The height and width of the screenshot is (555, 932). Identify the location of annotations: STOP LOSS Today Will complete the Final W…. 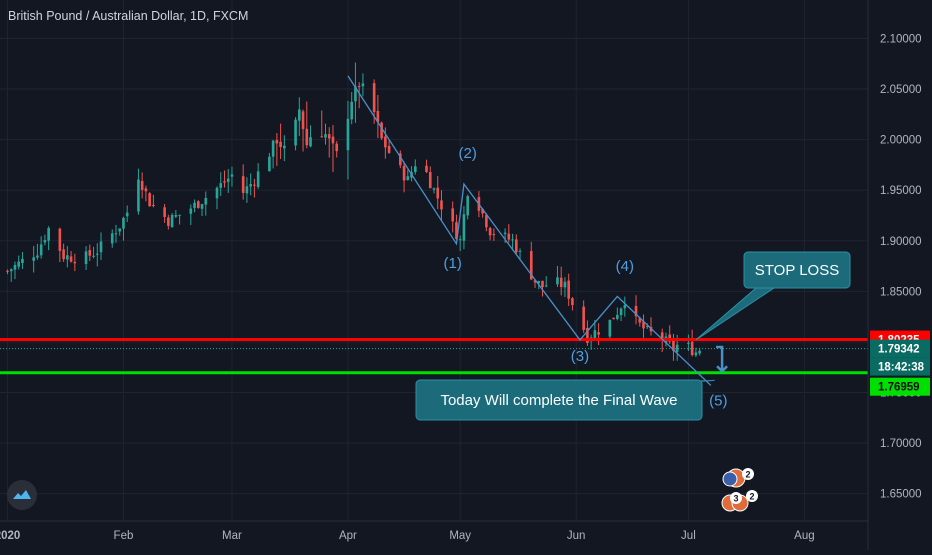
(633, 336).